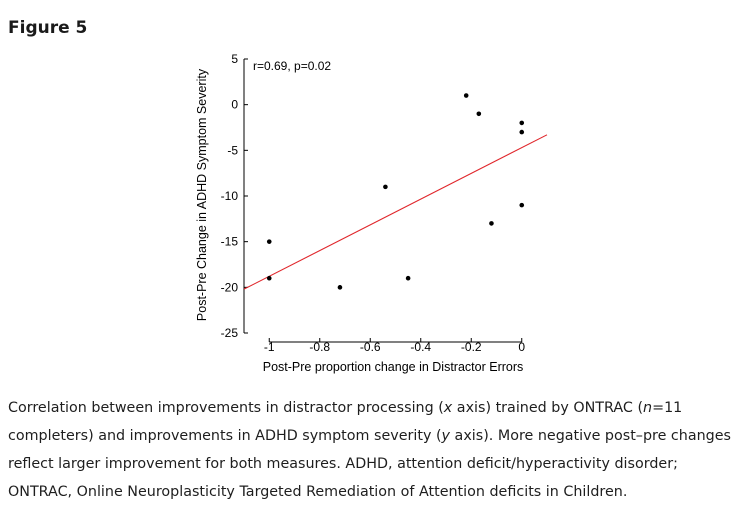  Describe the element at coordinates (48, 28) in the screenshot. I see `figure-heading: Figure 5` at that location.